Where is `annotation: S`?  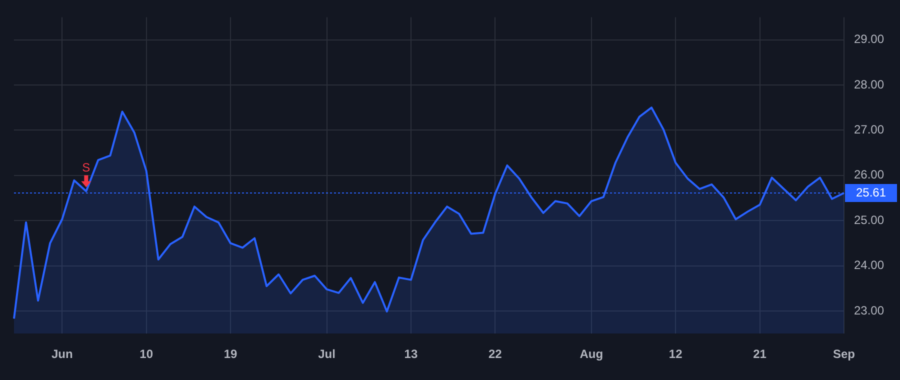 annotation: S is located at coordinates (86, 167).